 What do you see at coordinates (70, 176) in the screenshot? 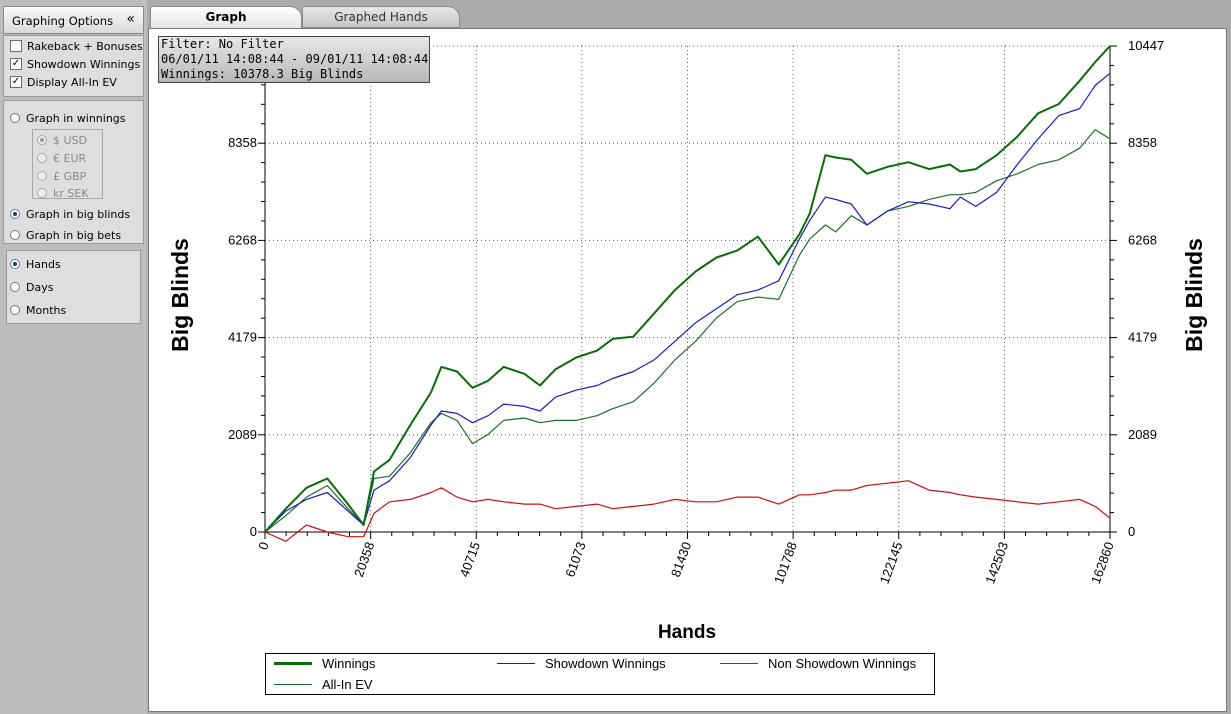
I see `currency-gbp-label: £ GBP` at bounding box center [70, 176].